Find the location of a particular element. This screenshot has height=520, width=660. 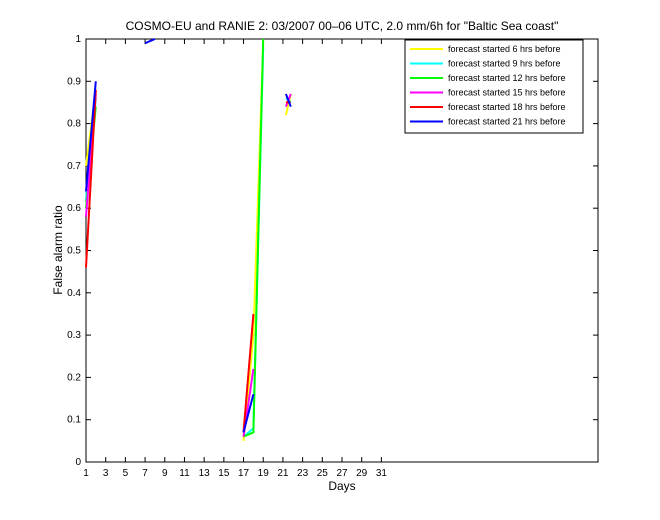

y-axis-label: False alarm ratio is located at coordinates (58, 250).